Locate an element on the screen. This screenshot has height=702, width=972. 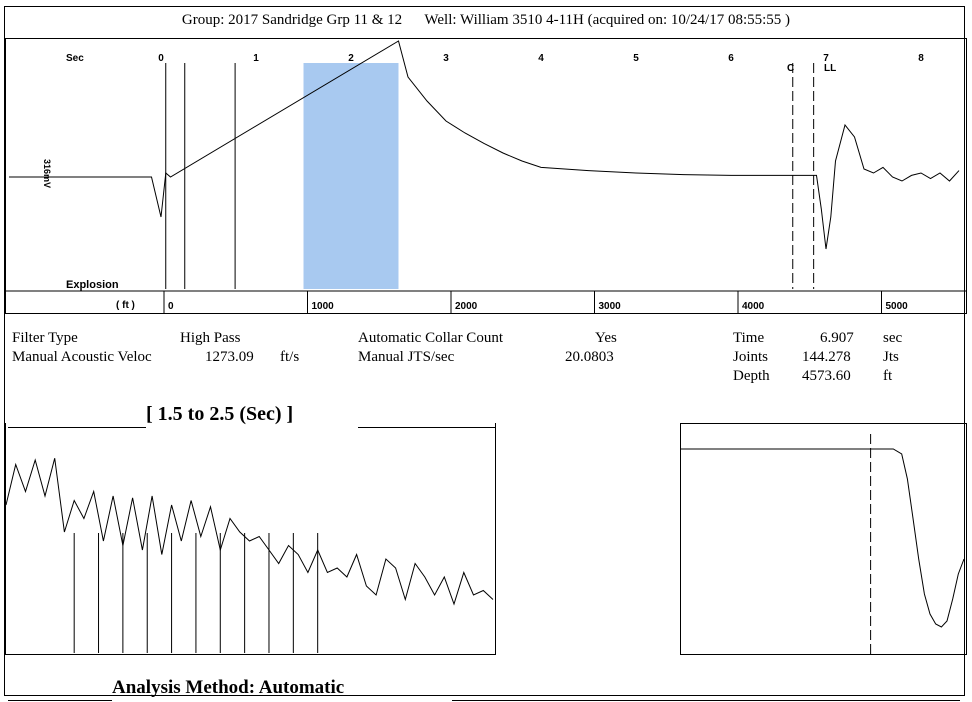
sec-tick-3: 3 is located at coordinates (446, 58).